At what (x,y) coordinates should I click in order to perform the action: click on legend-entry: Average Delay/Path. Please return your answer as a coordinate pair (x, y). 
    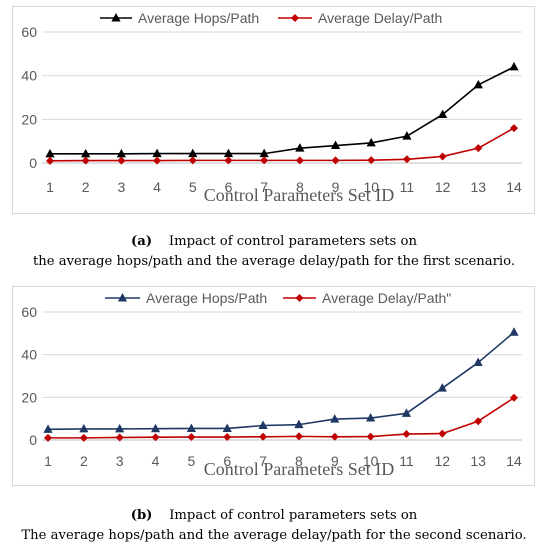
    Looking at the image, I should click on (360, 18).